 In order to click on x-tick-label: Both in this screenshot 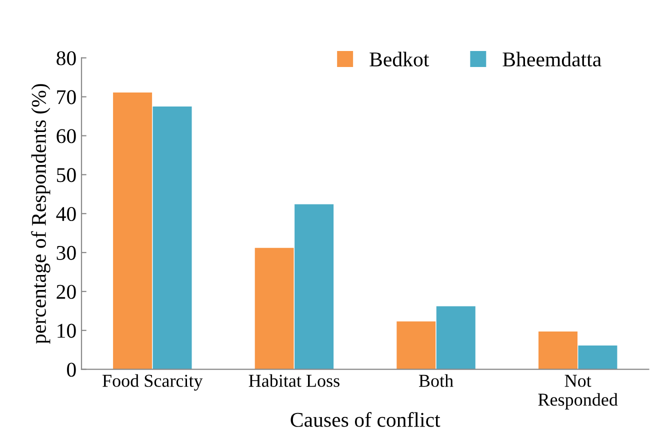, I will do `click(436, 380)`.